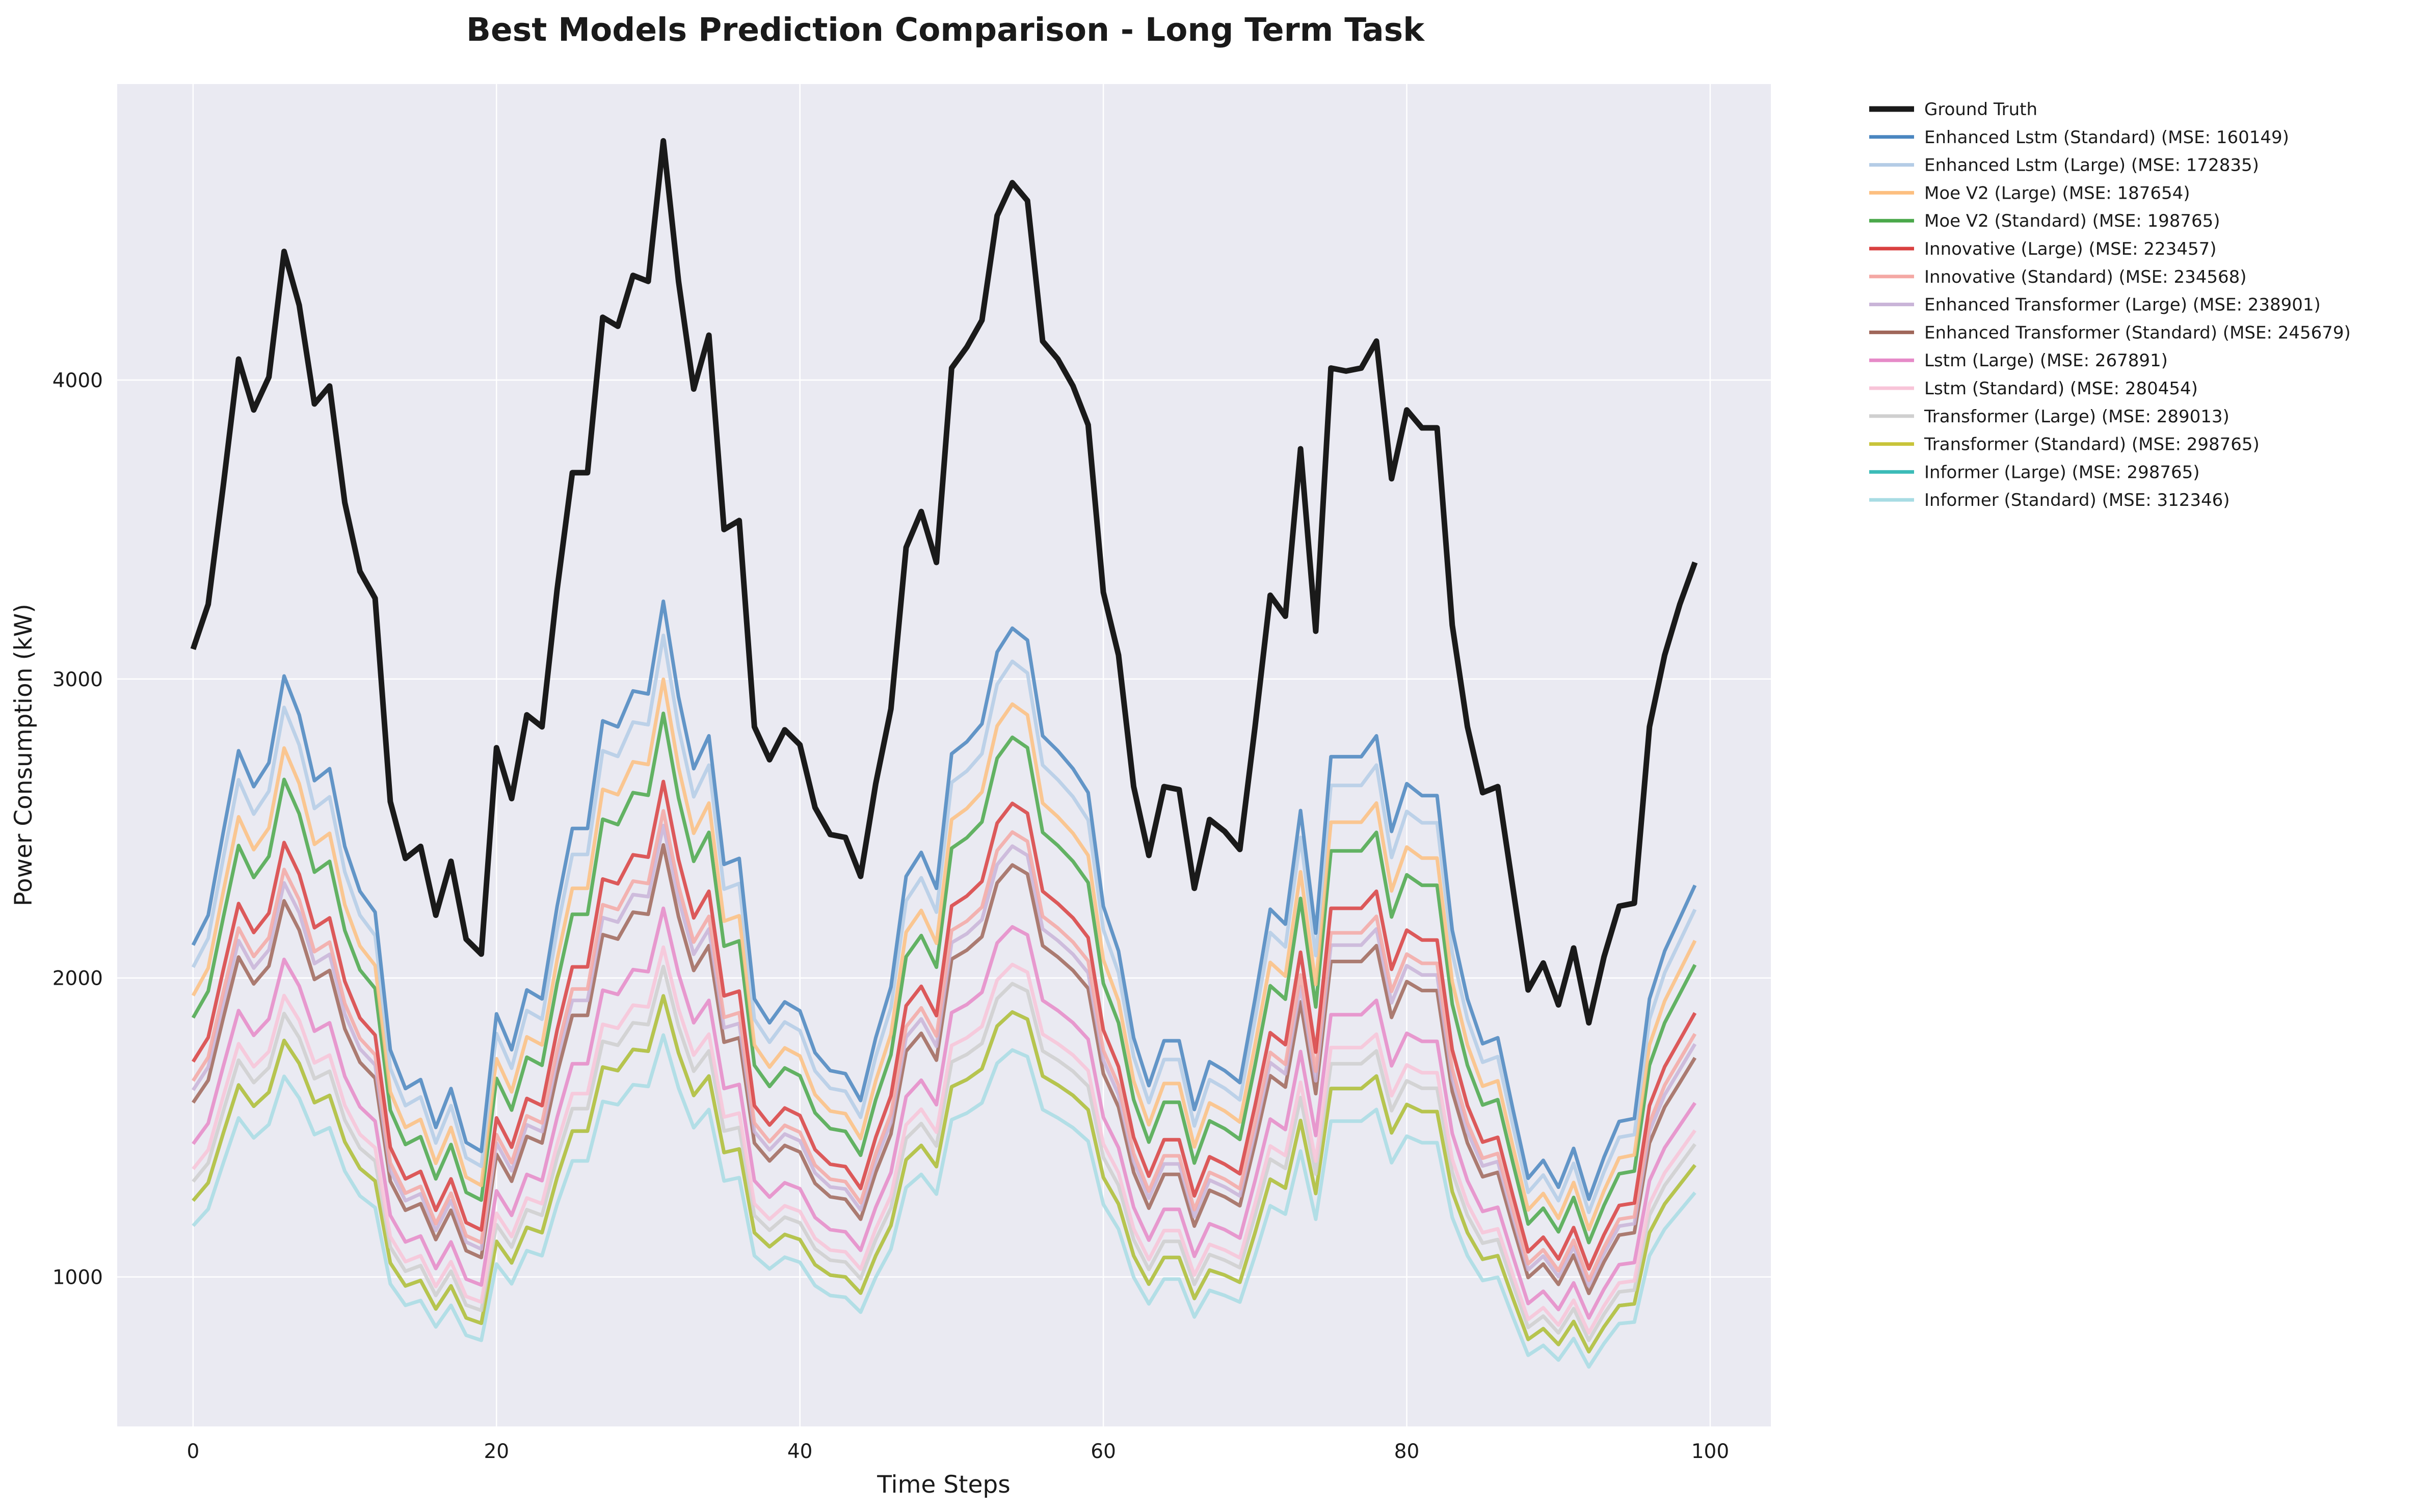 This screenshot has width=2415, height=1512. Describe the element at coordinates (1980, 109) in the screenshot. I see `legend-label: Ground Truth` at that location.